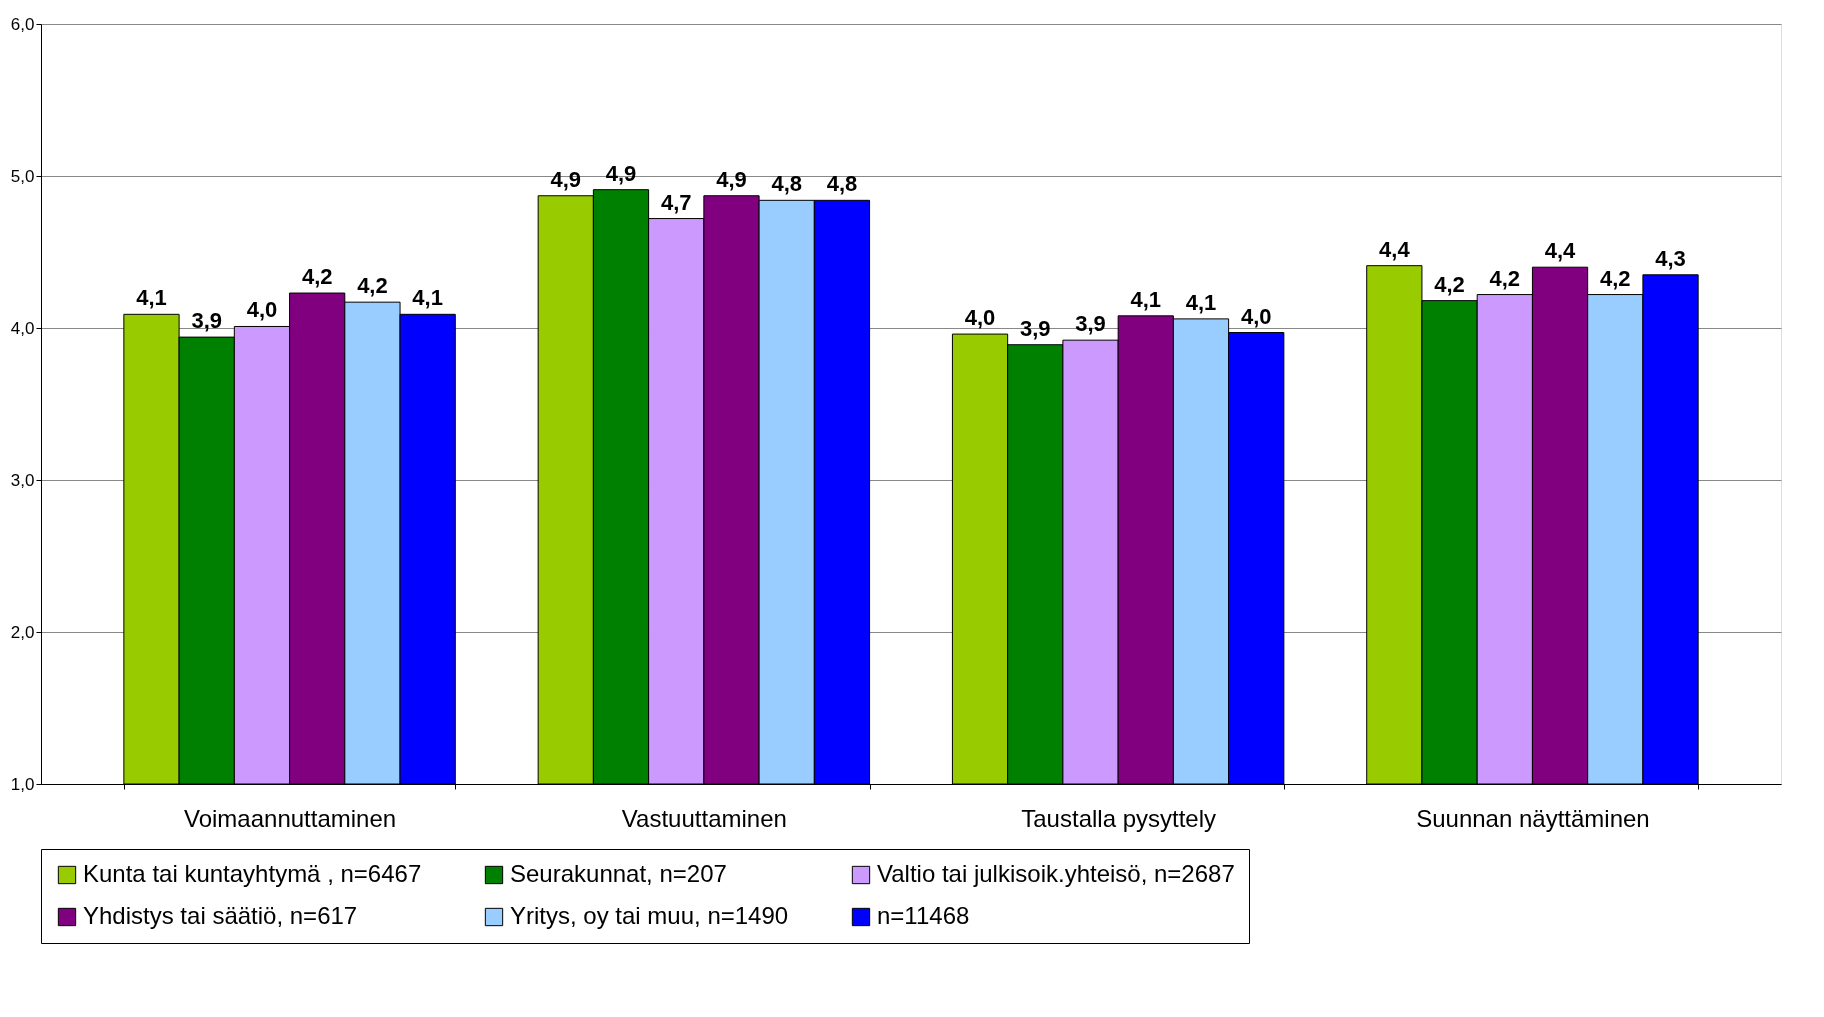 Image resolution: width=1824 pixels, height=1017 pixels. Describe the element at coordinates (704, 818) in the screenshot. I see `x-tick-label: Vastuuttaminen` at that location.